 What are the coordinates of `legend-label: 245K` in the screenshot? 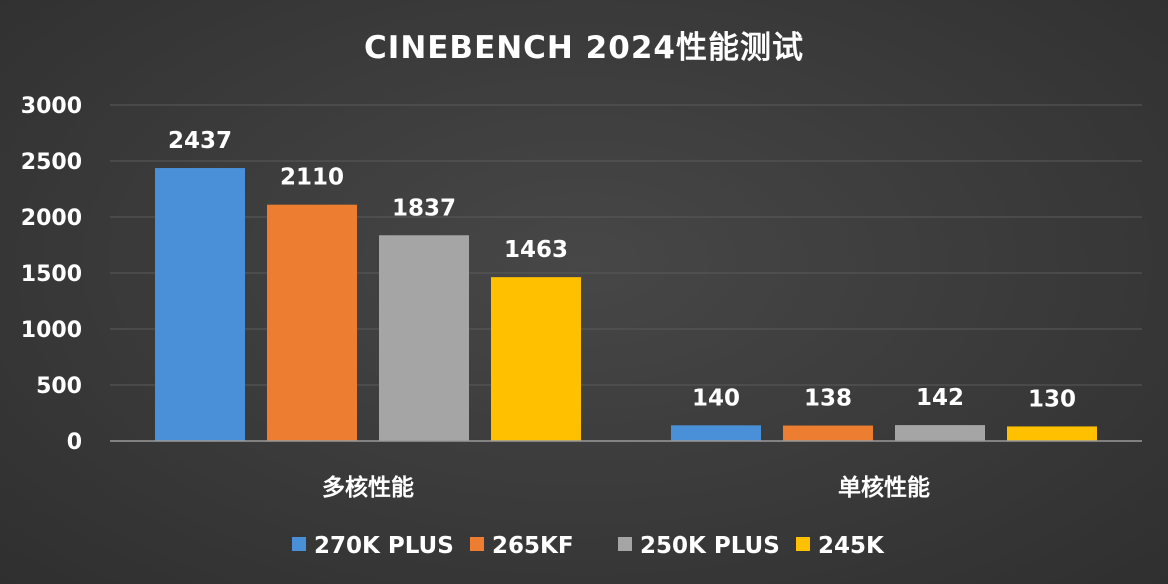 It's located at (851, 546).